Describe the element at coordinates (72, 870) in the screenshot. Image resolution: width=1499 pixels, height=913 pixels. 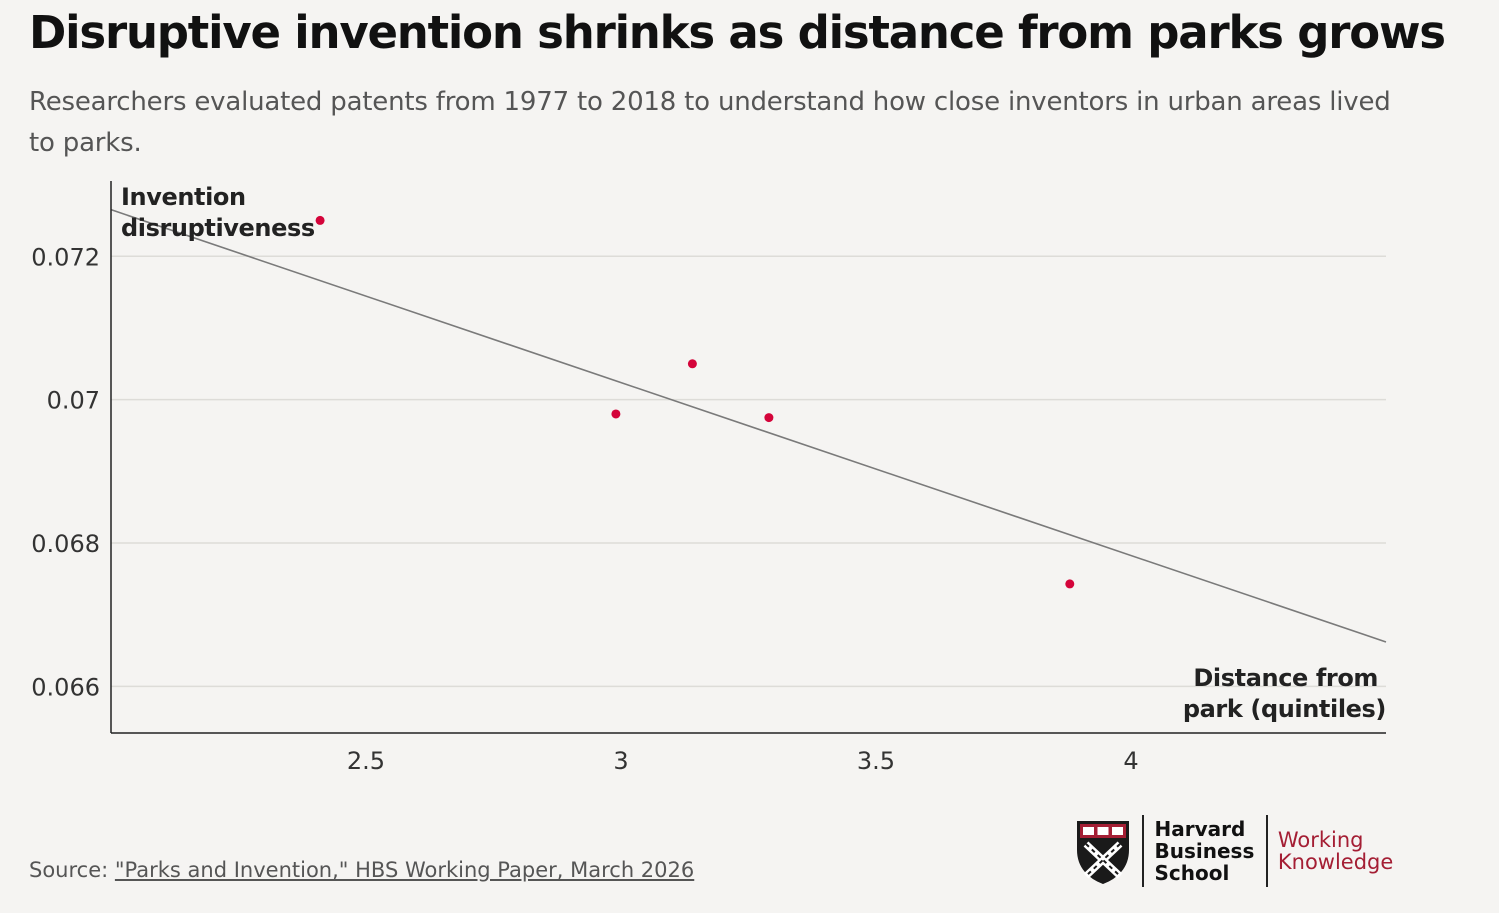
I see `source-prefix: Source:` at that location.